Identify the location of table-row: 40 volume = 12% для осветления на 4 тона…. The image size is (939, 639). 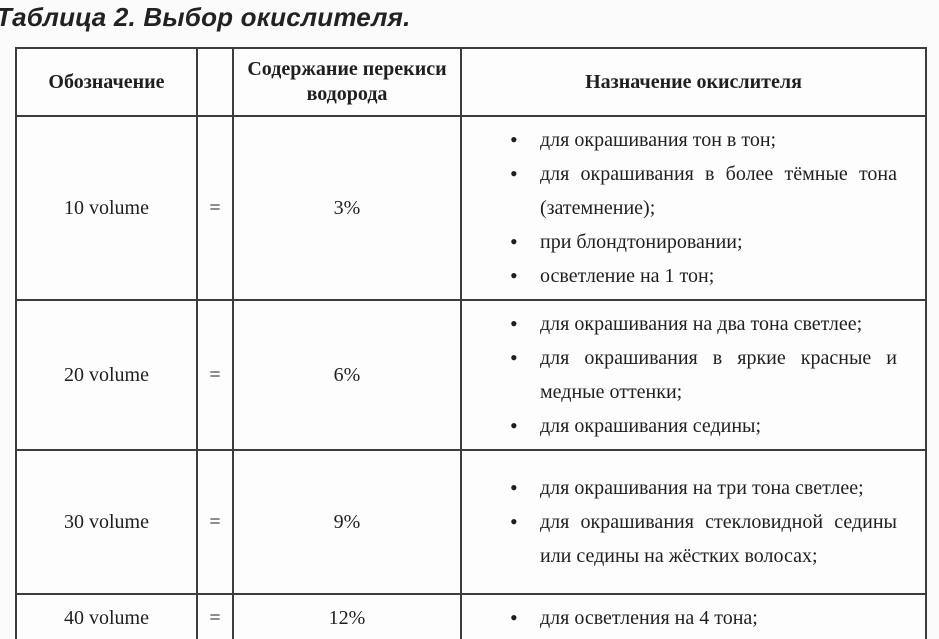
(471, 616).